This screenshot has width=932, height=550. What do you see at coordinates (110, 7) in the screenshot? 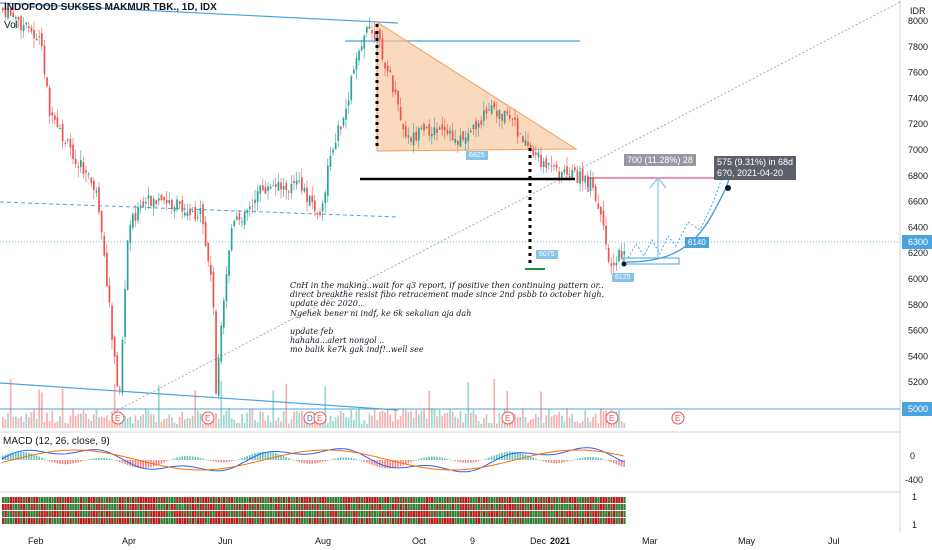
I see `symbol-title: INDOFOOD SUKSES MAKMUR TBK., 1D, IDX` at bounding box center [110, 7].